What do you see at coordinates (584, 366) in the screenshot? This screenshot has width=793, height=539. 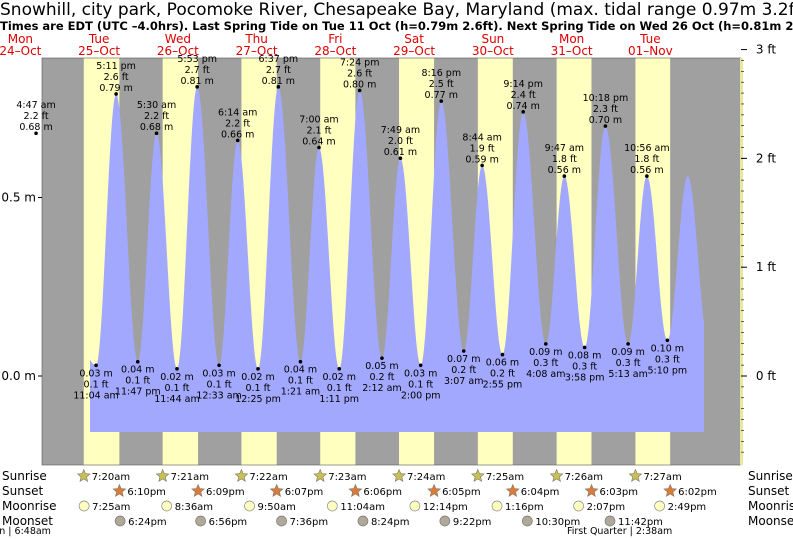 I see `tide-height-ft: 0.3 ft` at bounding box center [584, 366].